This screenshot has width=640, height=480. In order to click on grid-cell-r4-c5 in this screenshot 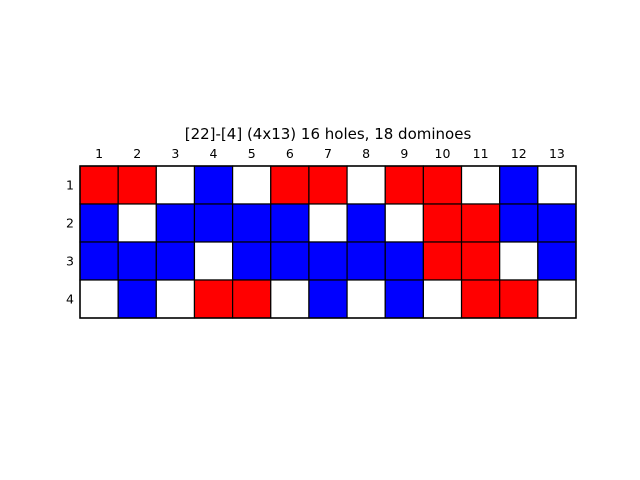, I will do `click(252, 299)`.